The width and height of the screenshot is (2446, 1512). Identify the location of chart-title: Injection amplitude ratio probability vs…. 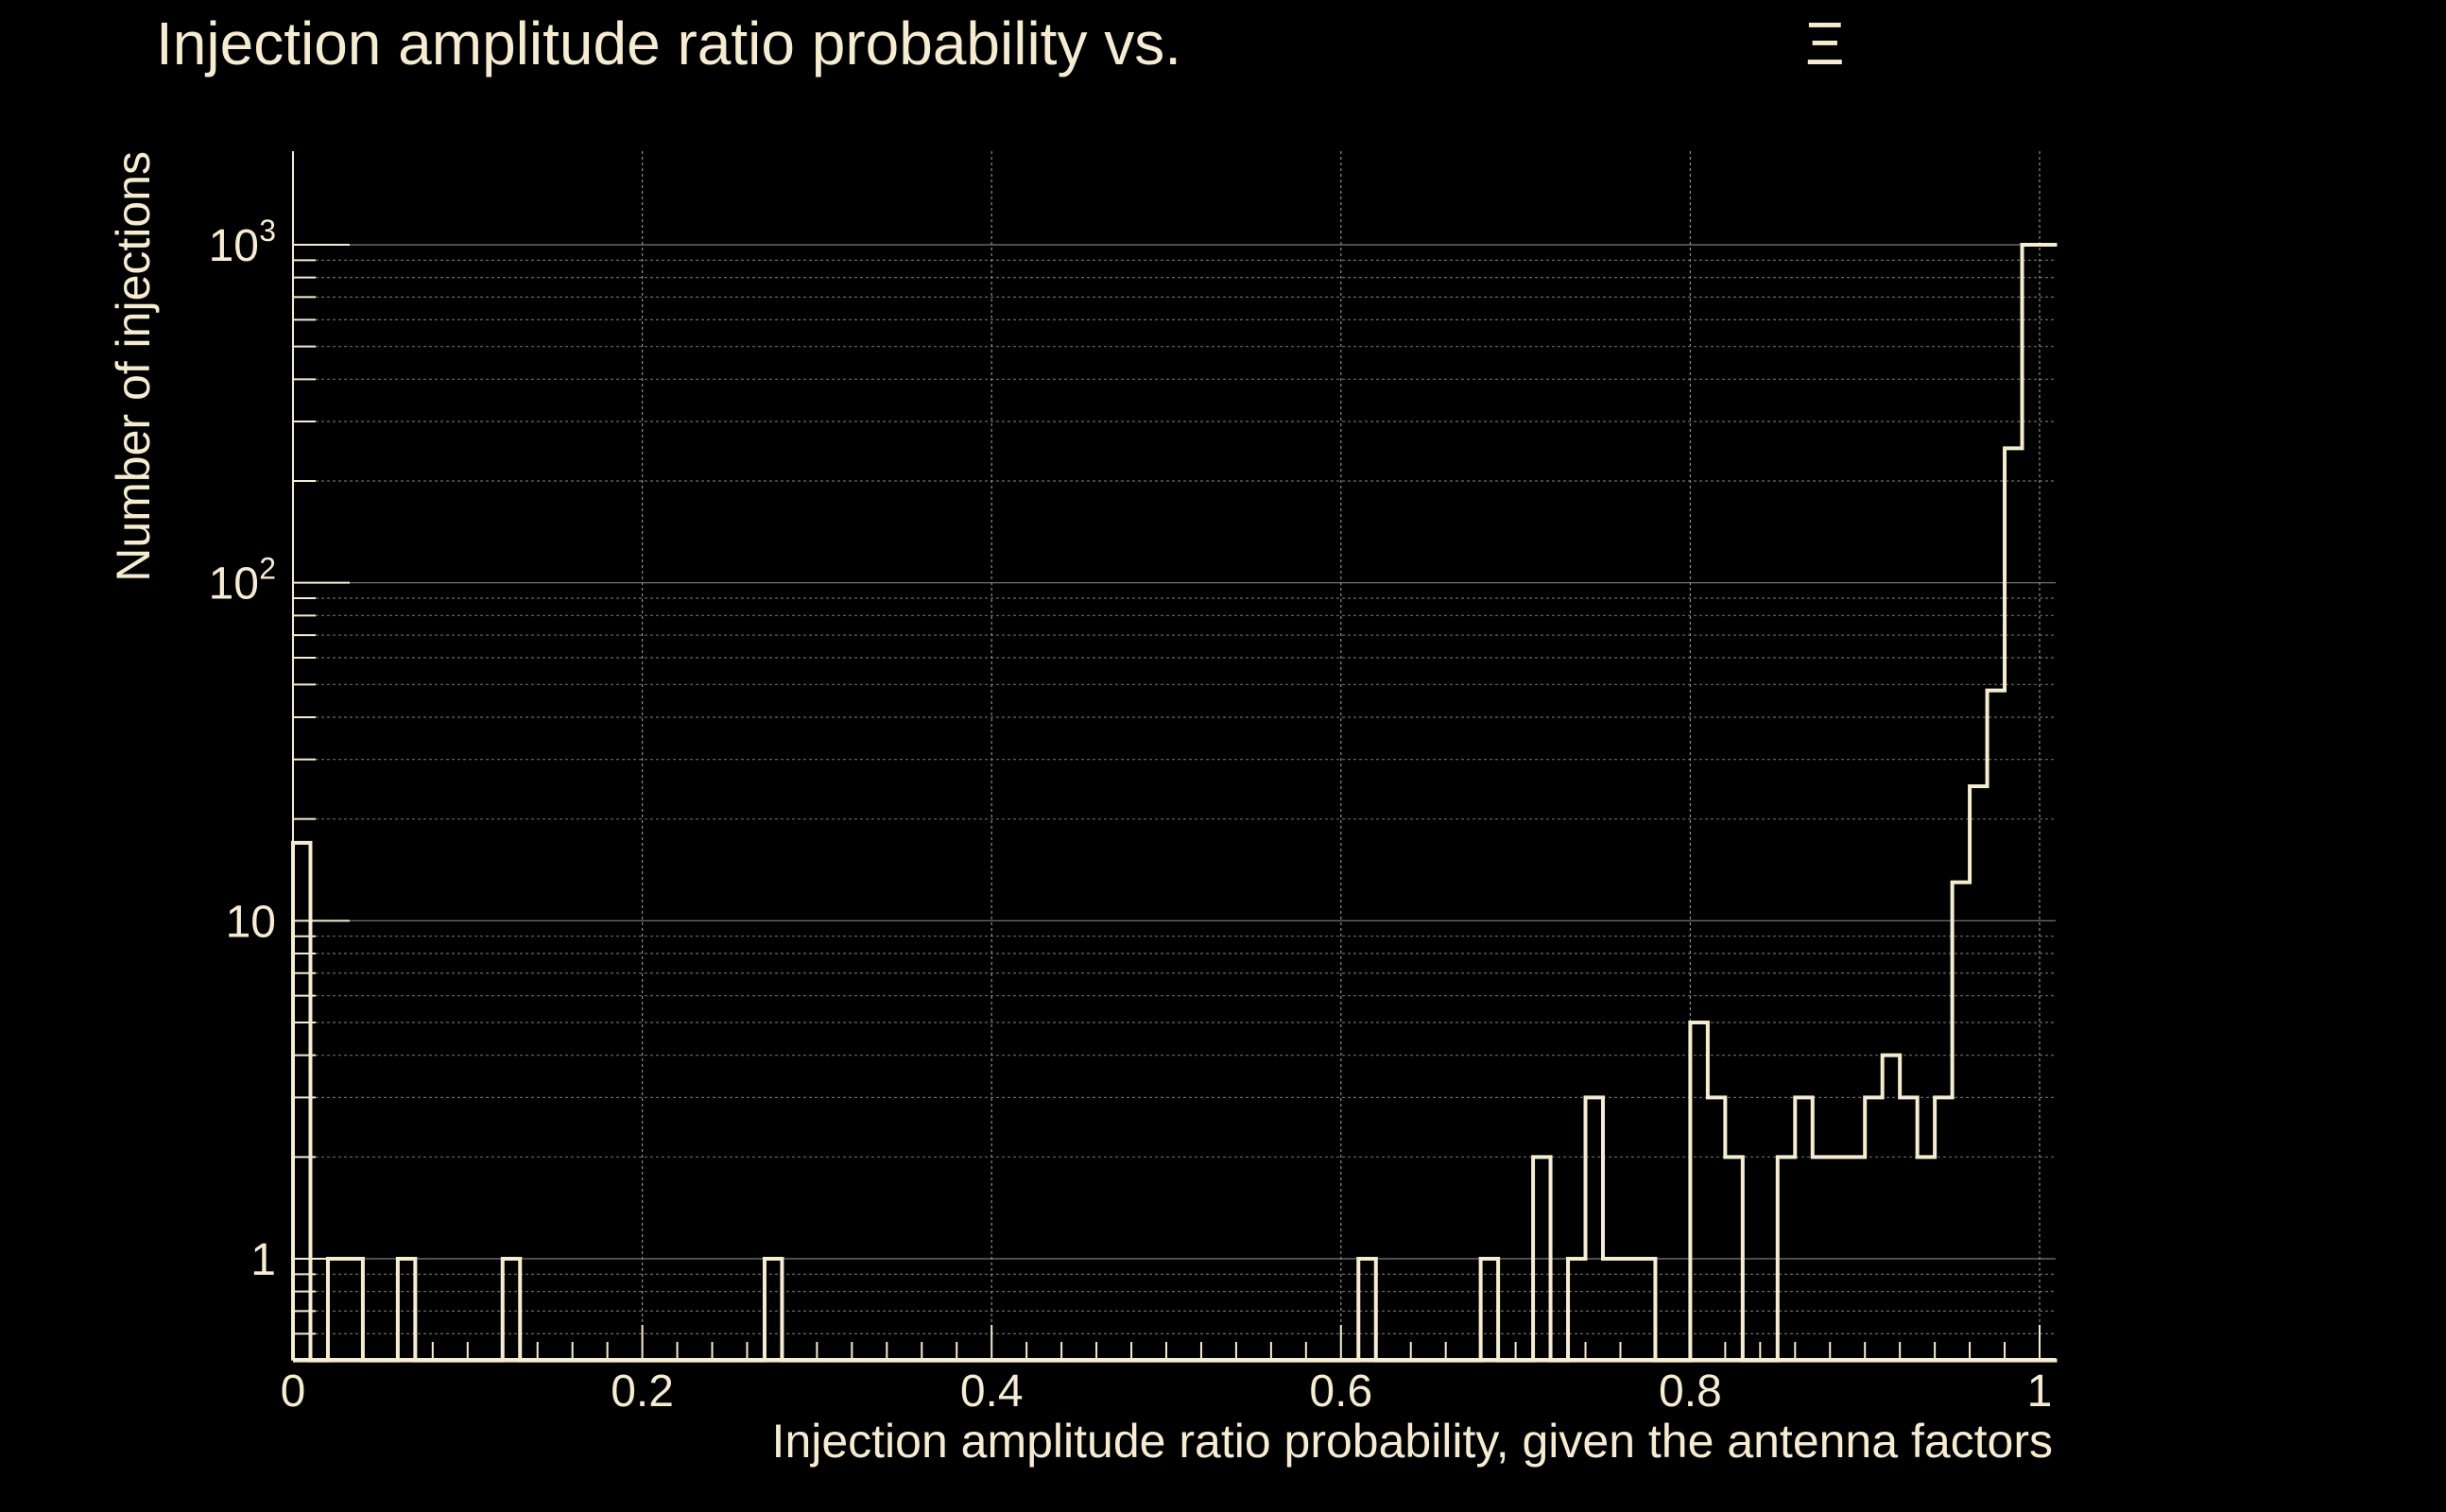
(668, 43).